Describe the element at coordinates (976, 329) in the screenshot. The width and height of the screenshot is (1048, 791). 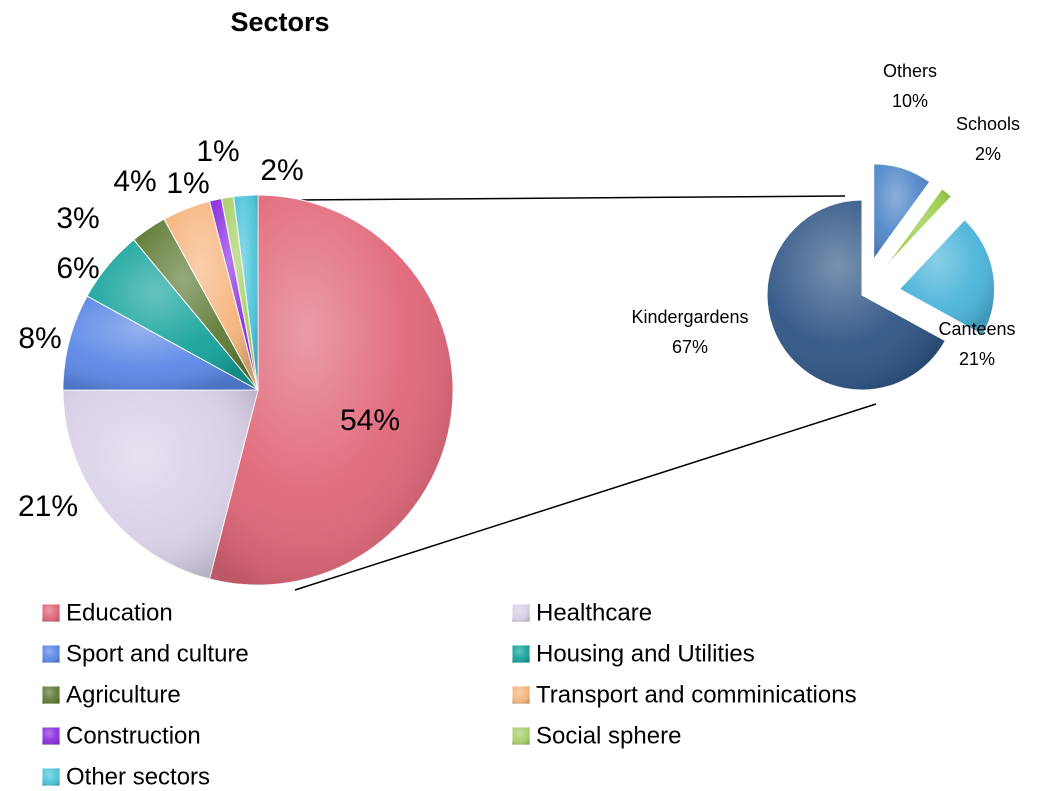
I see `slice-category-label: Canteens` at that location.